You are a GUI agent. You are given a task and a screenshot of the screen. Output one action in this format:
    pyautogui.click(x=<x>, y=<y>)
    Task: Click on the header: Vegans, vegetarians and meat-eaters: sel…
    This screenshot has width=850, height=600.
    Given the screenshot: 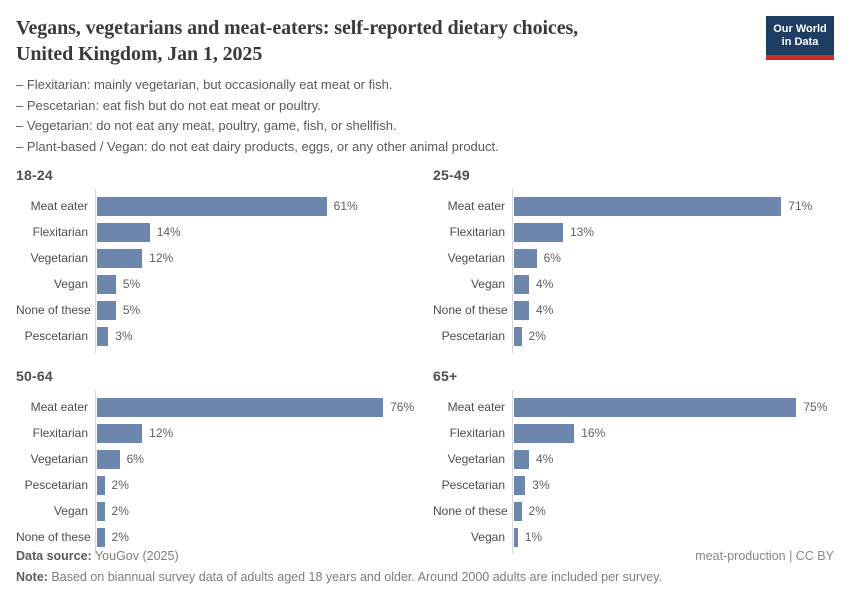 What is the action you would take?
    pyautogui.click(x=425, y=41)
    